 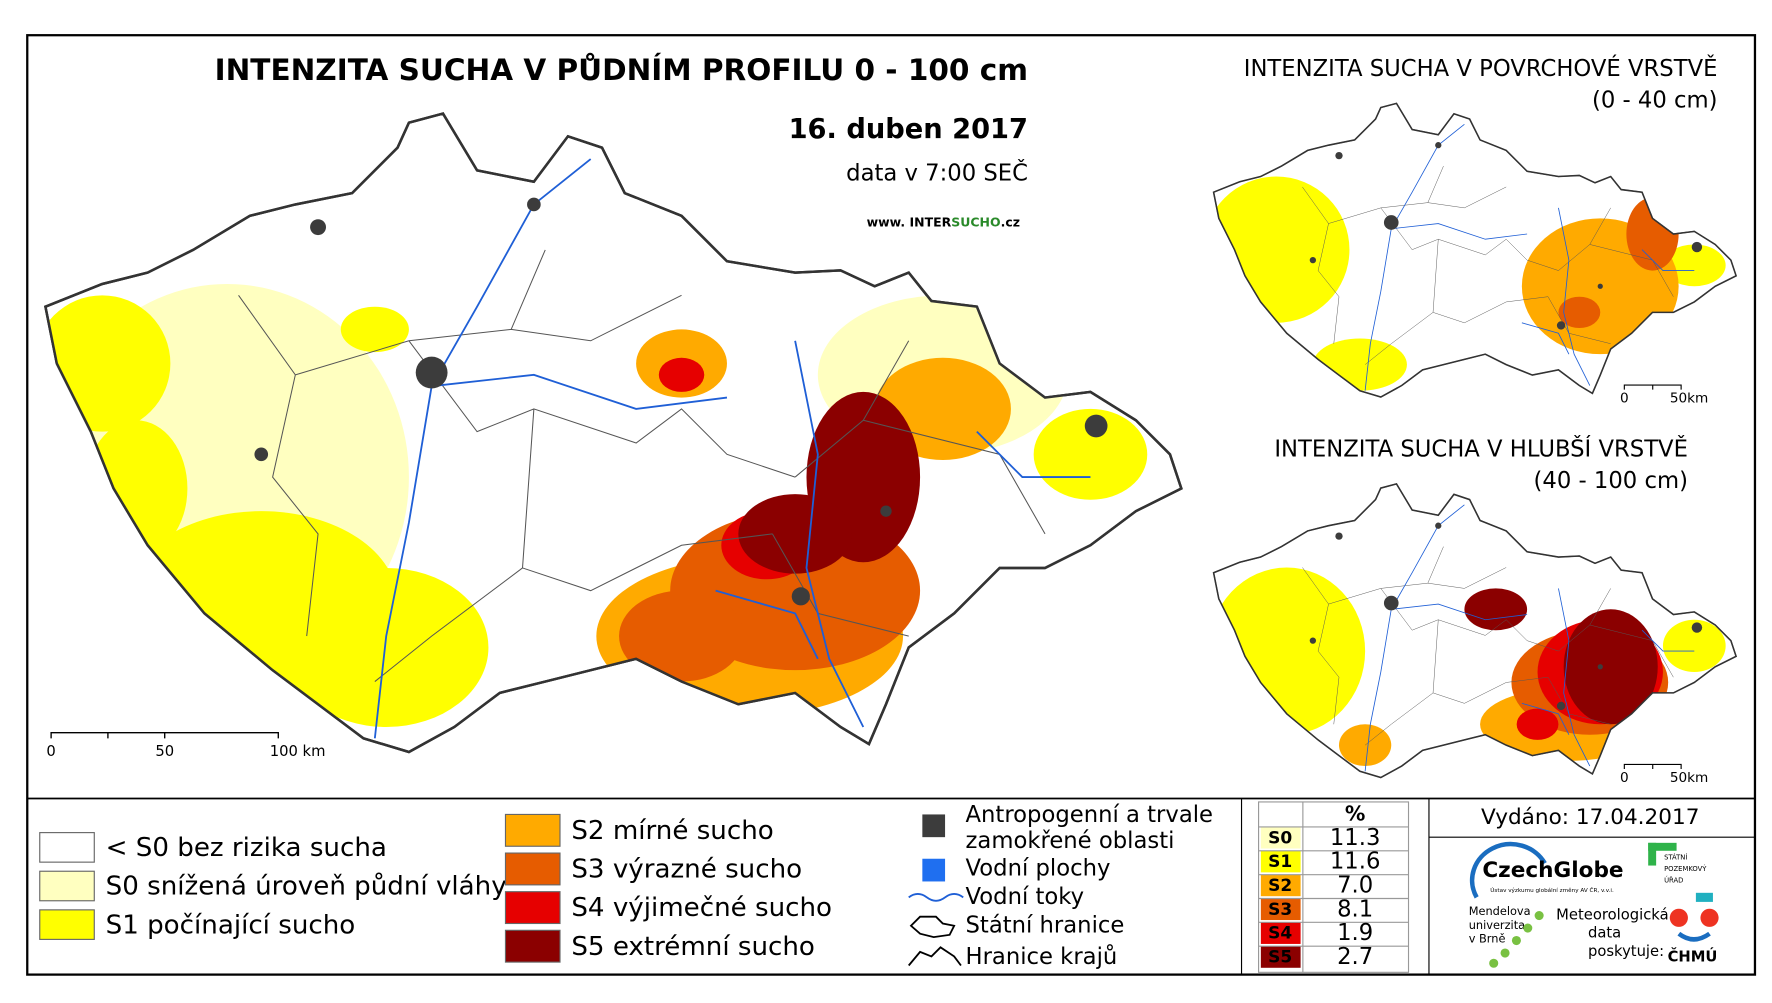 I want to click on date: 16. duben 2017, so click(x=908, y=129).